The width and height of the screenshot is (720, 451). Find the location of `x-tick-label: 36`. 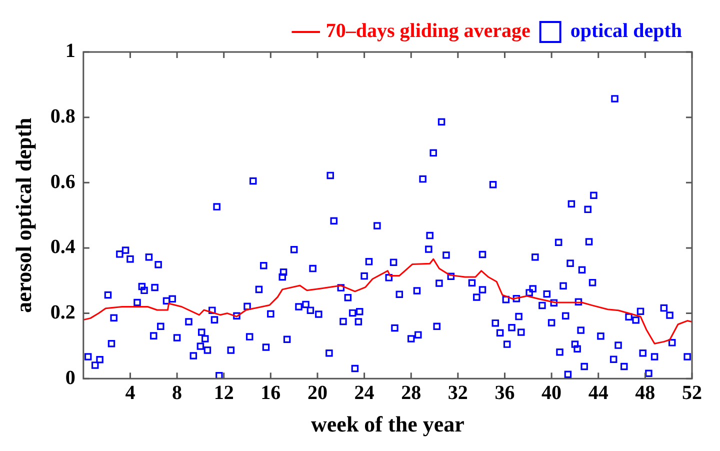

x-tick-label: 36 is located at coordinates (504, 393).